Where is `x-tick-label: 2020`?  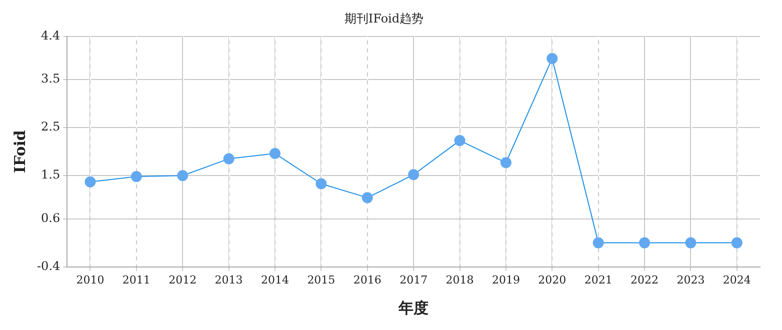 x-tick-label: 2020 is located at coordinates (552, 279).